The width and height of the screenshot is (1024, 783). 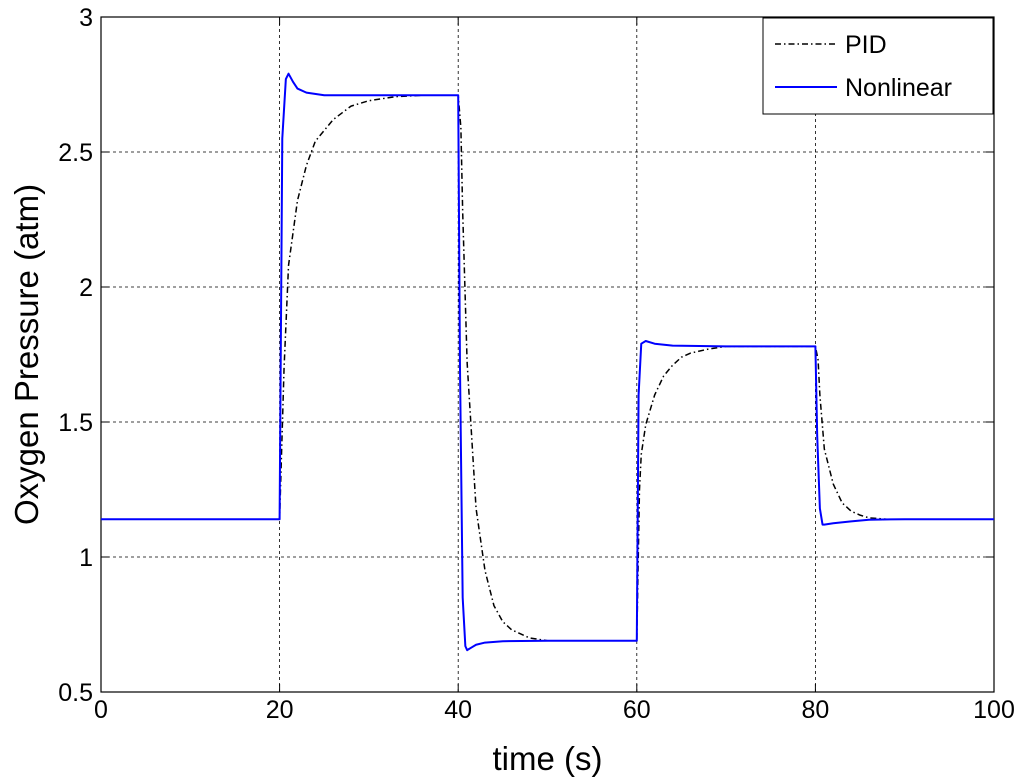 I want to click on y-tick-label: 0.5, so click(x=75, y=693).